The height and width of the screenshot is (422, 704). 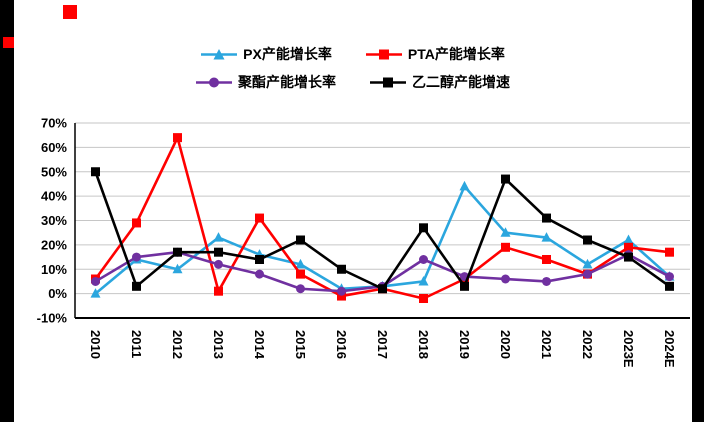 I want to click on meg-line-square-marker-icon, so click(x=388, y=82).